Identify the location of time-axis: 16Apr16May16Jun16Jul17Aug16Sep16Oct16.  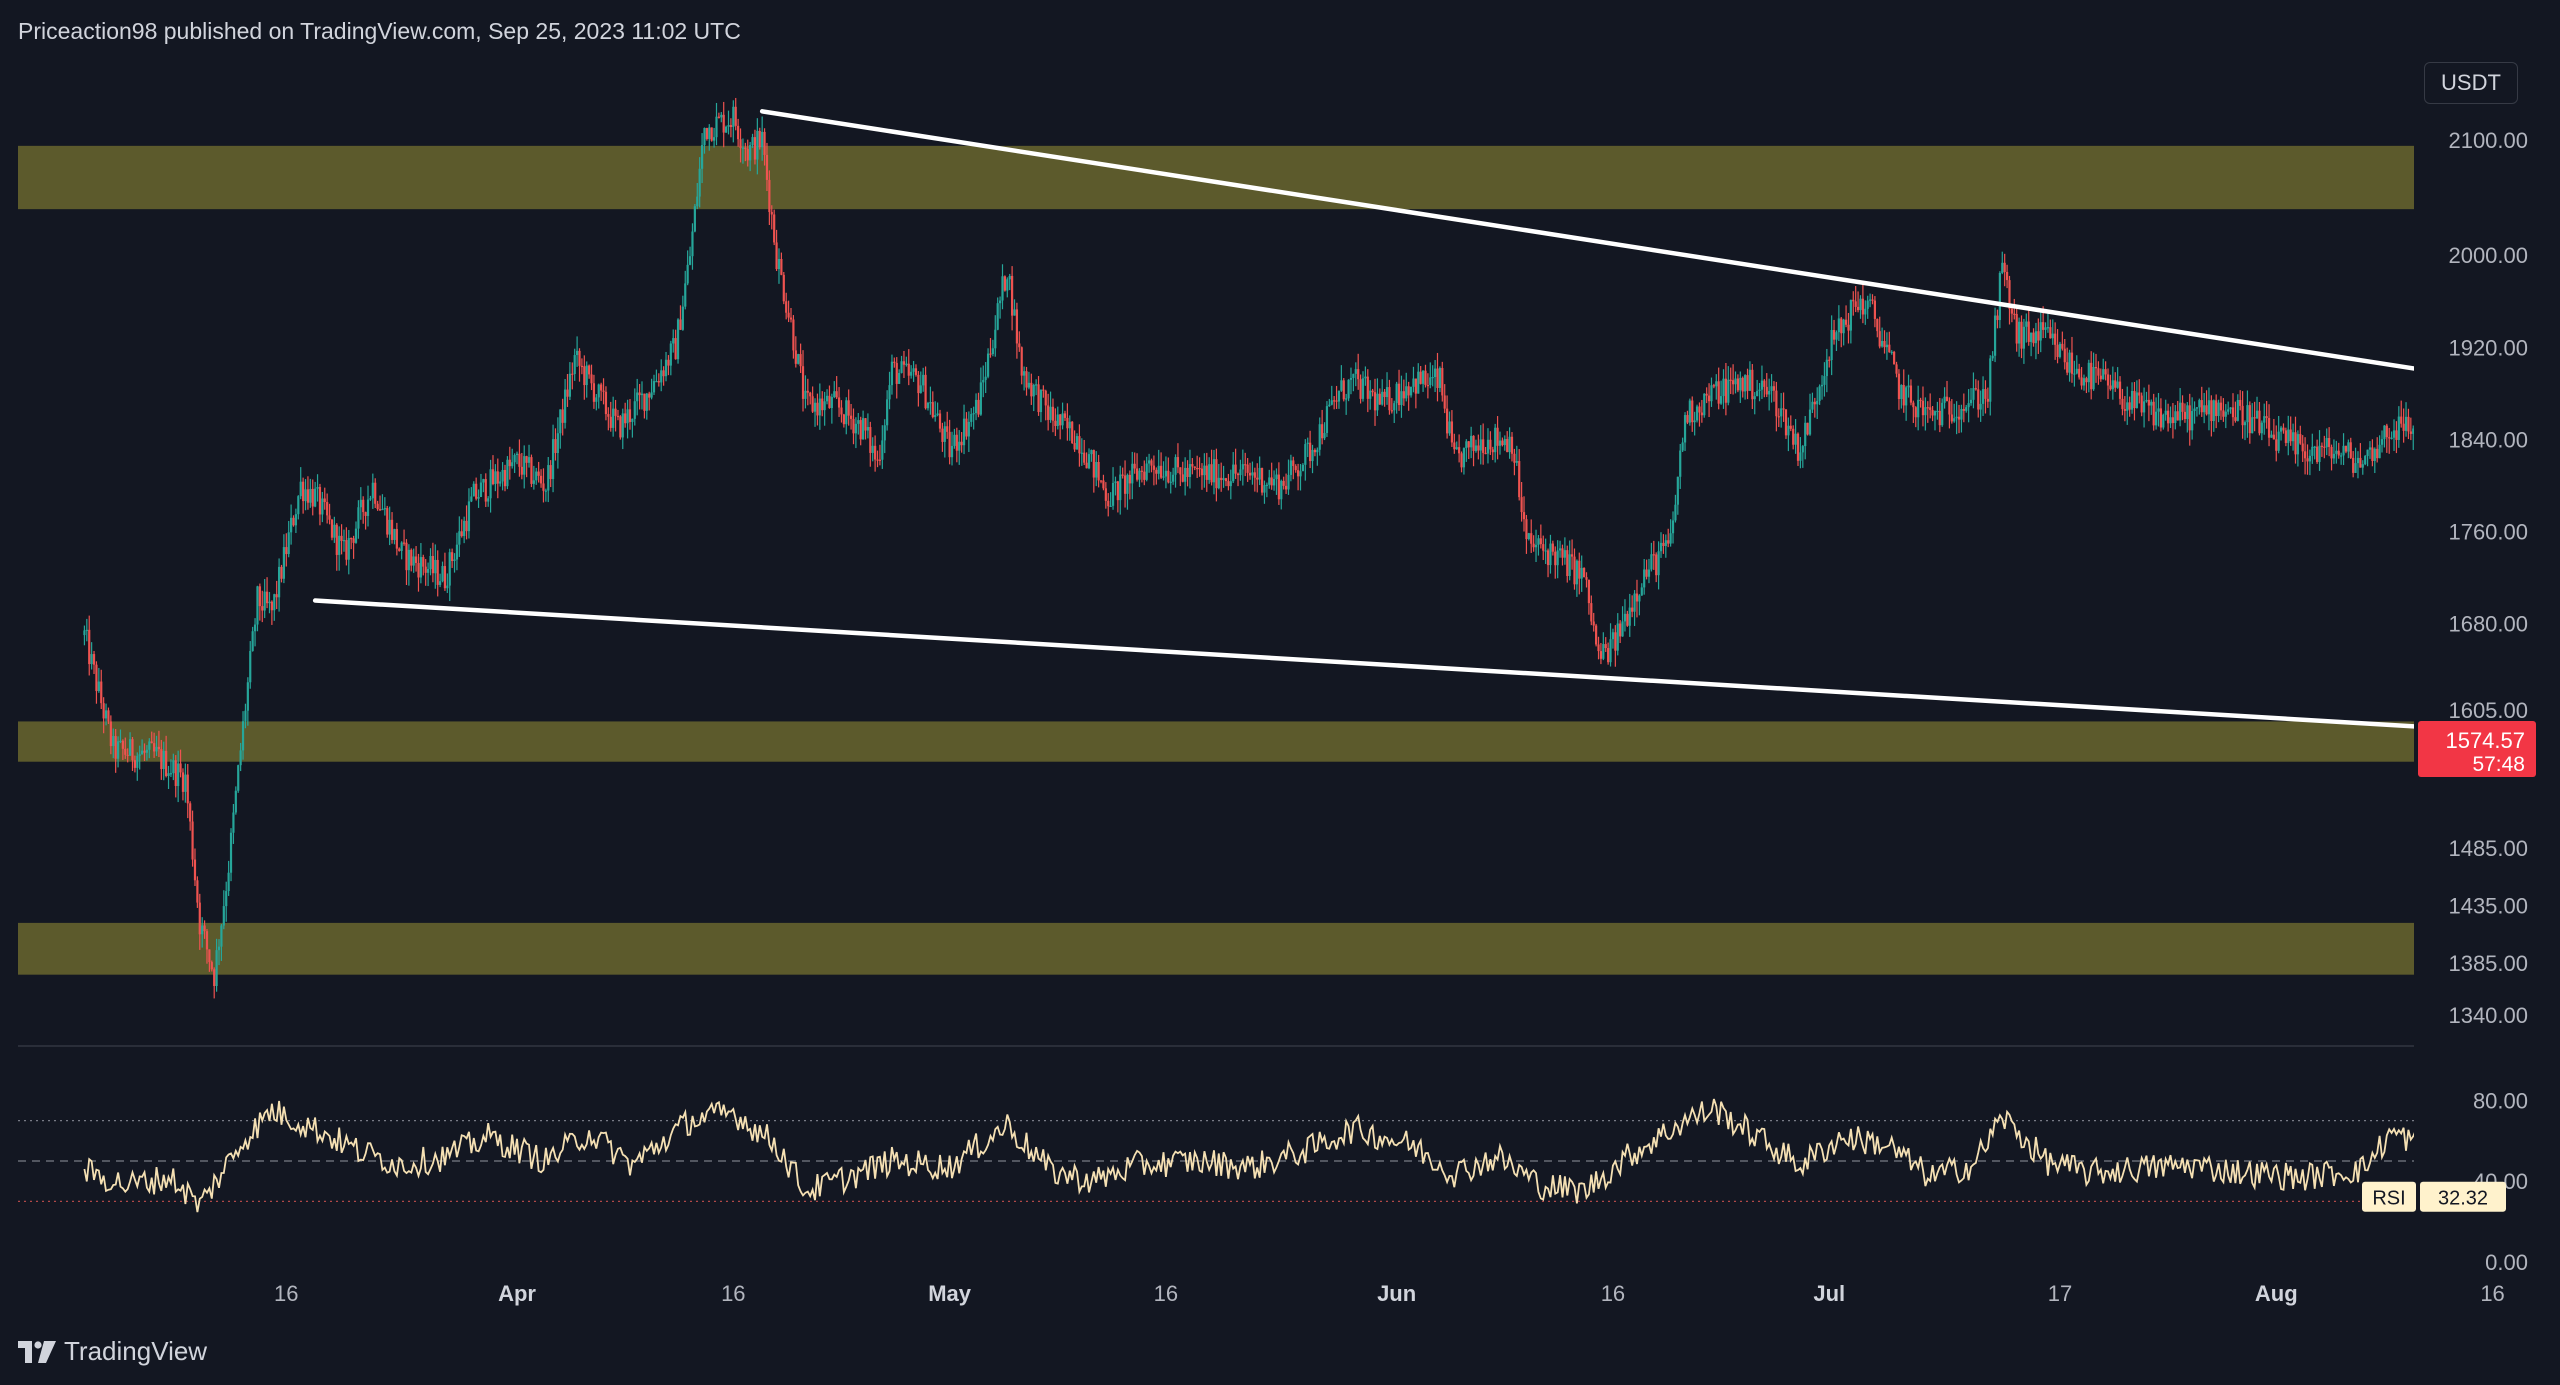
(1417, 1293).